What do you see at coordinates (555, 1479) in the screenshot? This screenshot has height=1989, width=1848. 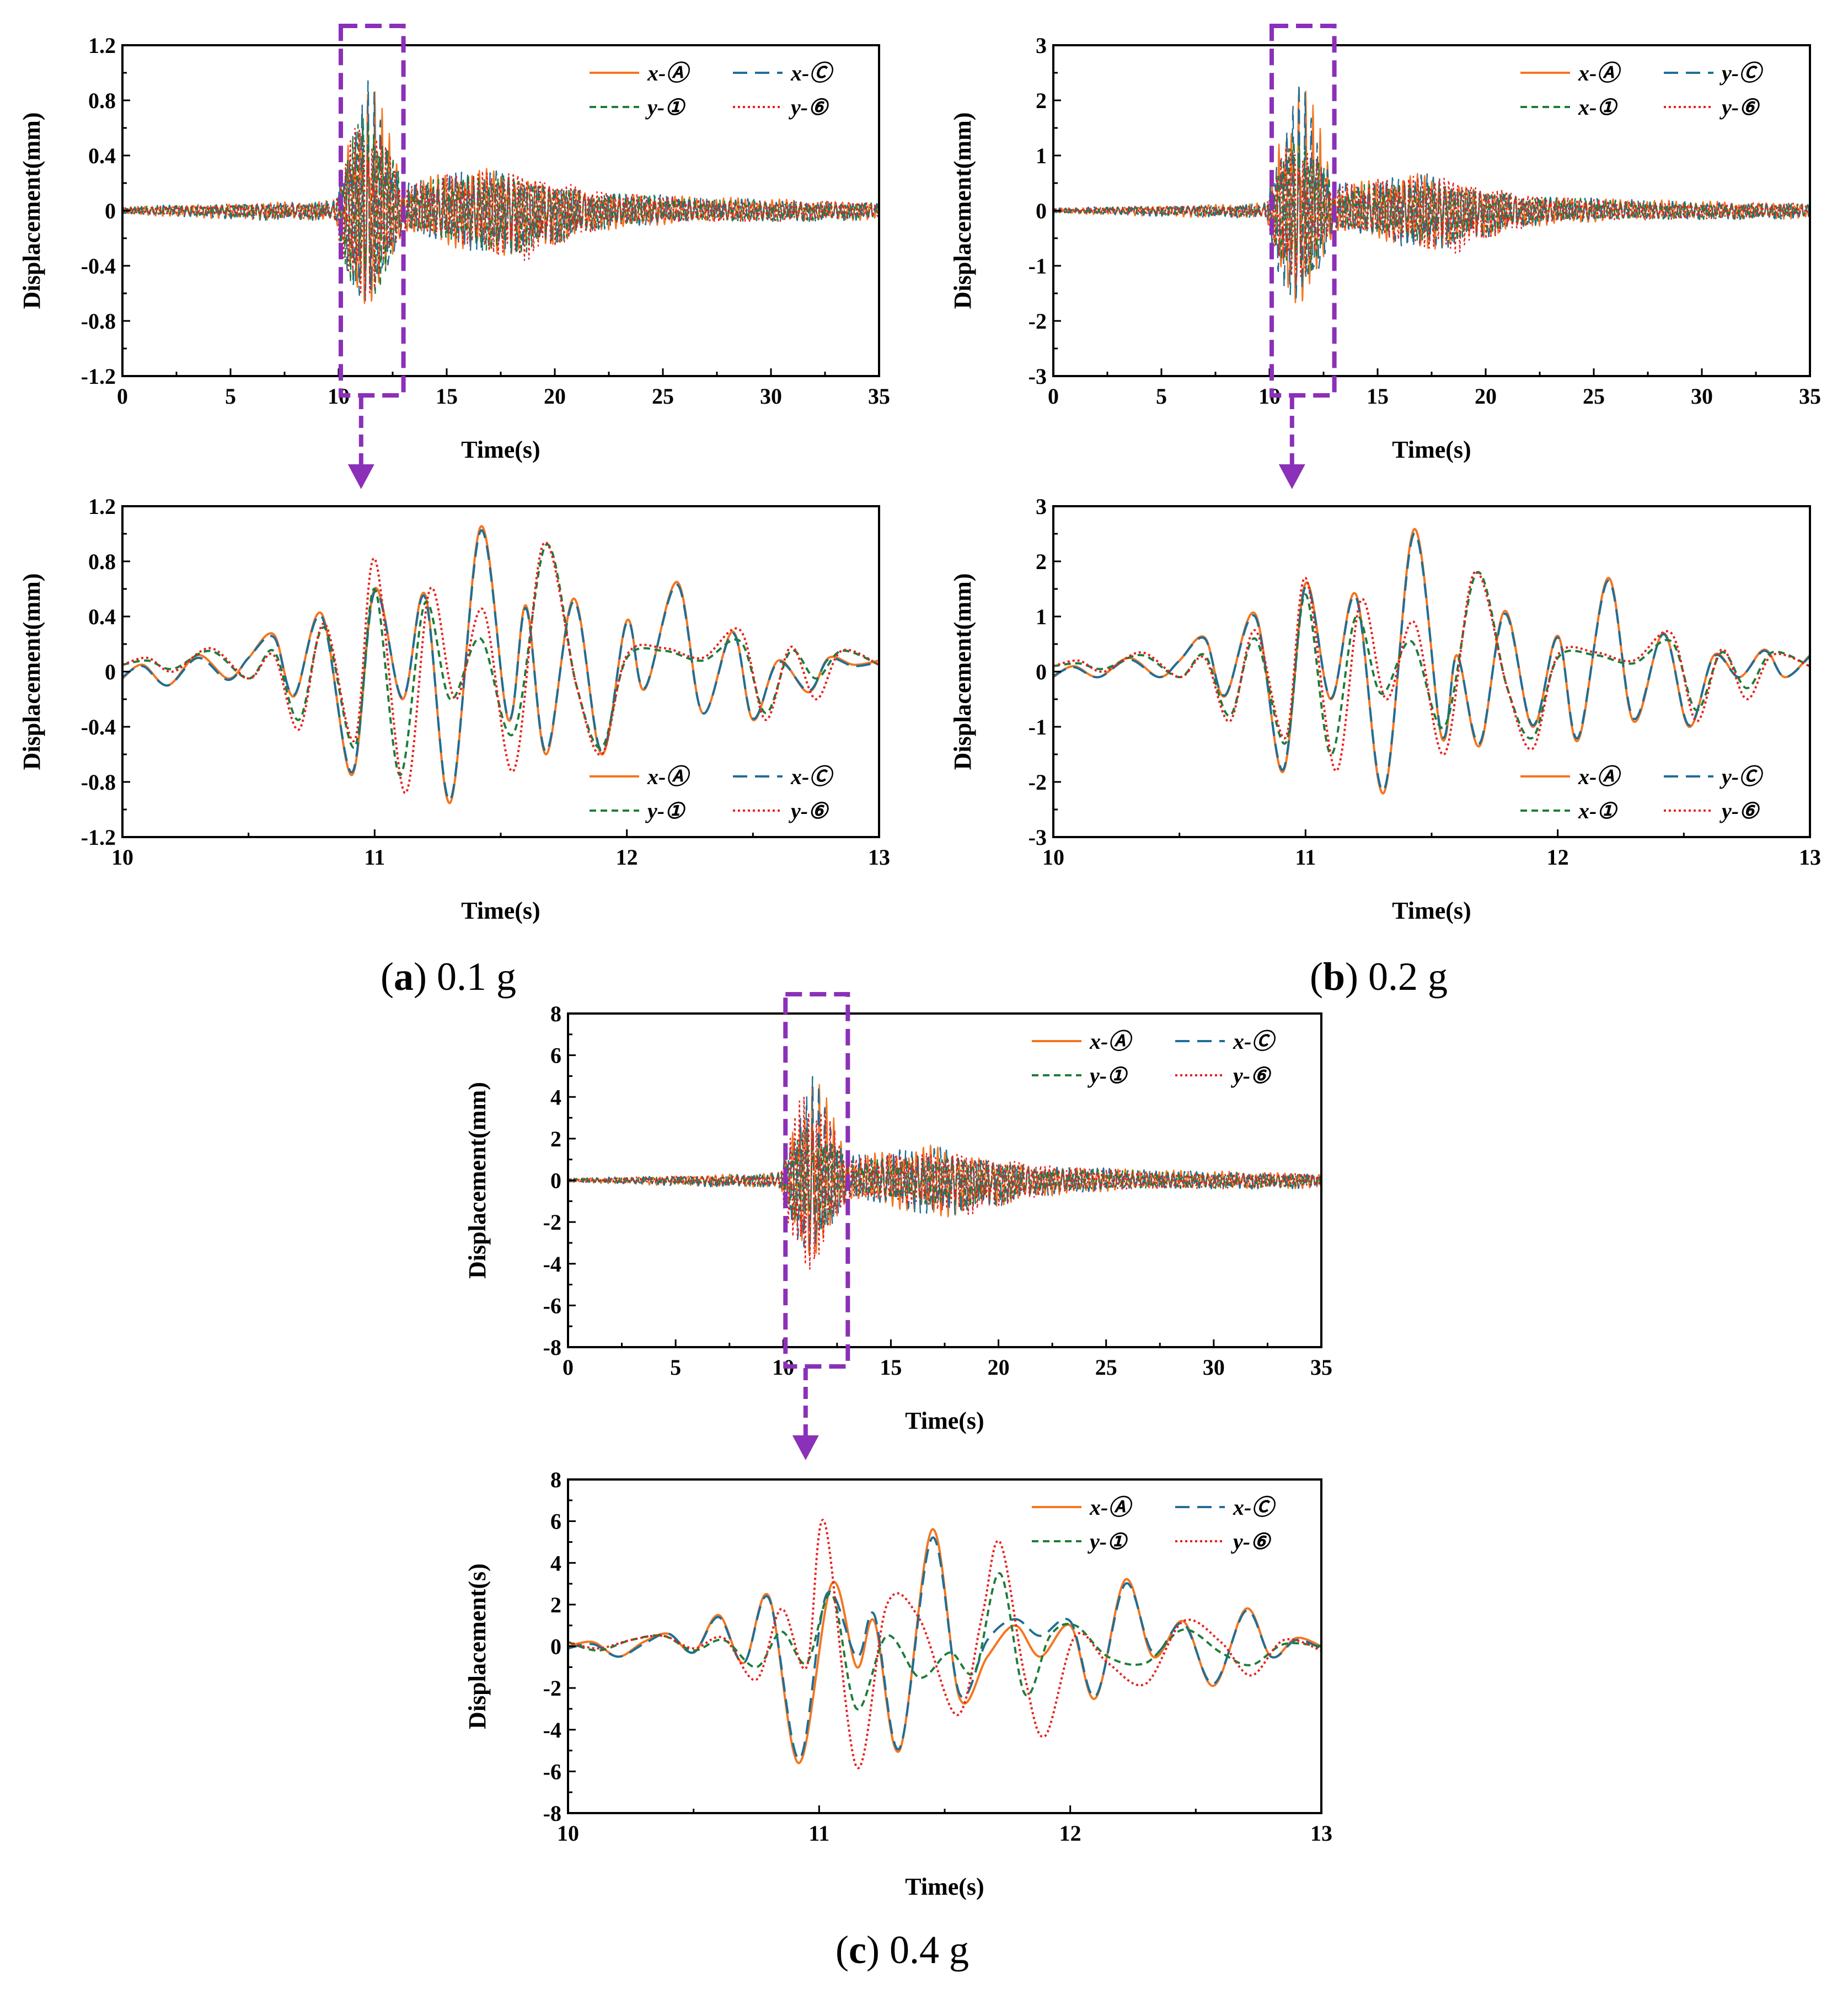 I see `y-tick-label: 8` at bounding box center [555, 1479].